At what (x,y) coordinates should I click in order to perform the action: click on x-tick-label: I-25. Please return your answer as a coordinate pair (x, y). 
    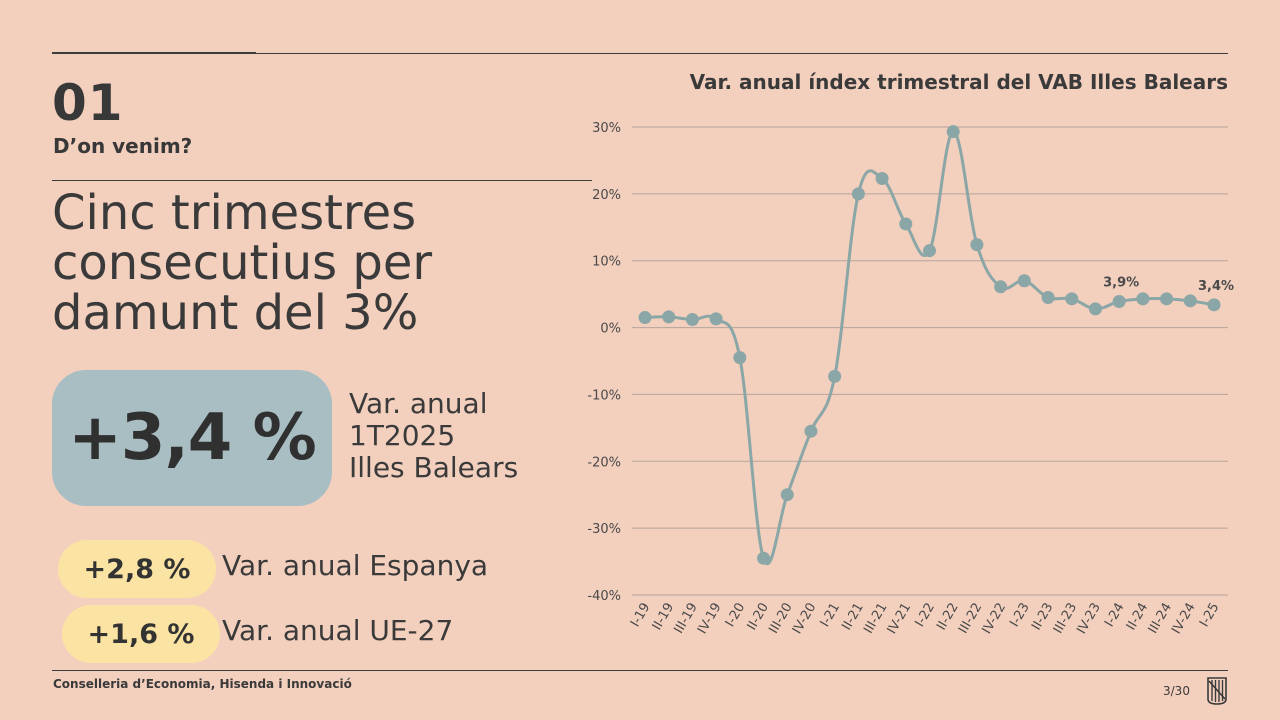
    Looking at the image, I should click on (1210, 615).